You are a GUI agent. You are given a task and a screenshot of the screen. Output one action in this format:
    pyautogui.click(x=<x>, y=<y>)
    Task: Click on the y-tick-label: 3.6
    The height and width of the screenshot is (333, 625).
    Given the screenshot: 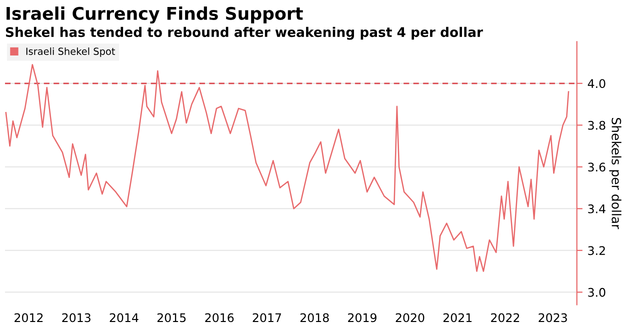 What is the action you would take?
    pyautogui.click(x=597, y=167)
    